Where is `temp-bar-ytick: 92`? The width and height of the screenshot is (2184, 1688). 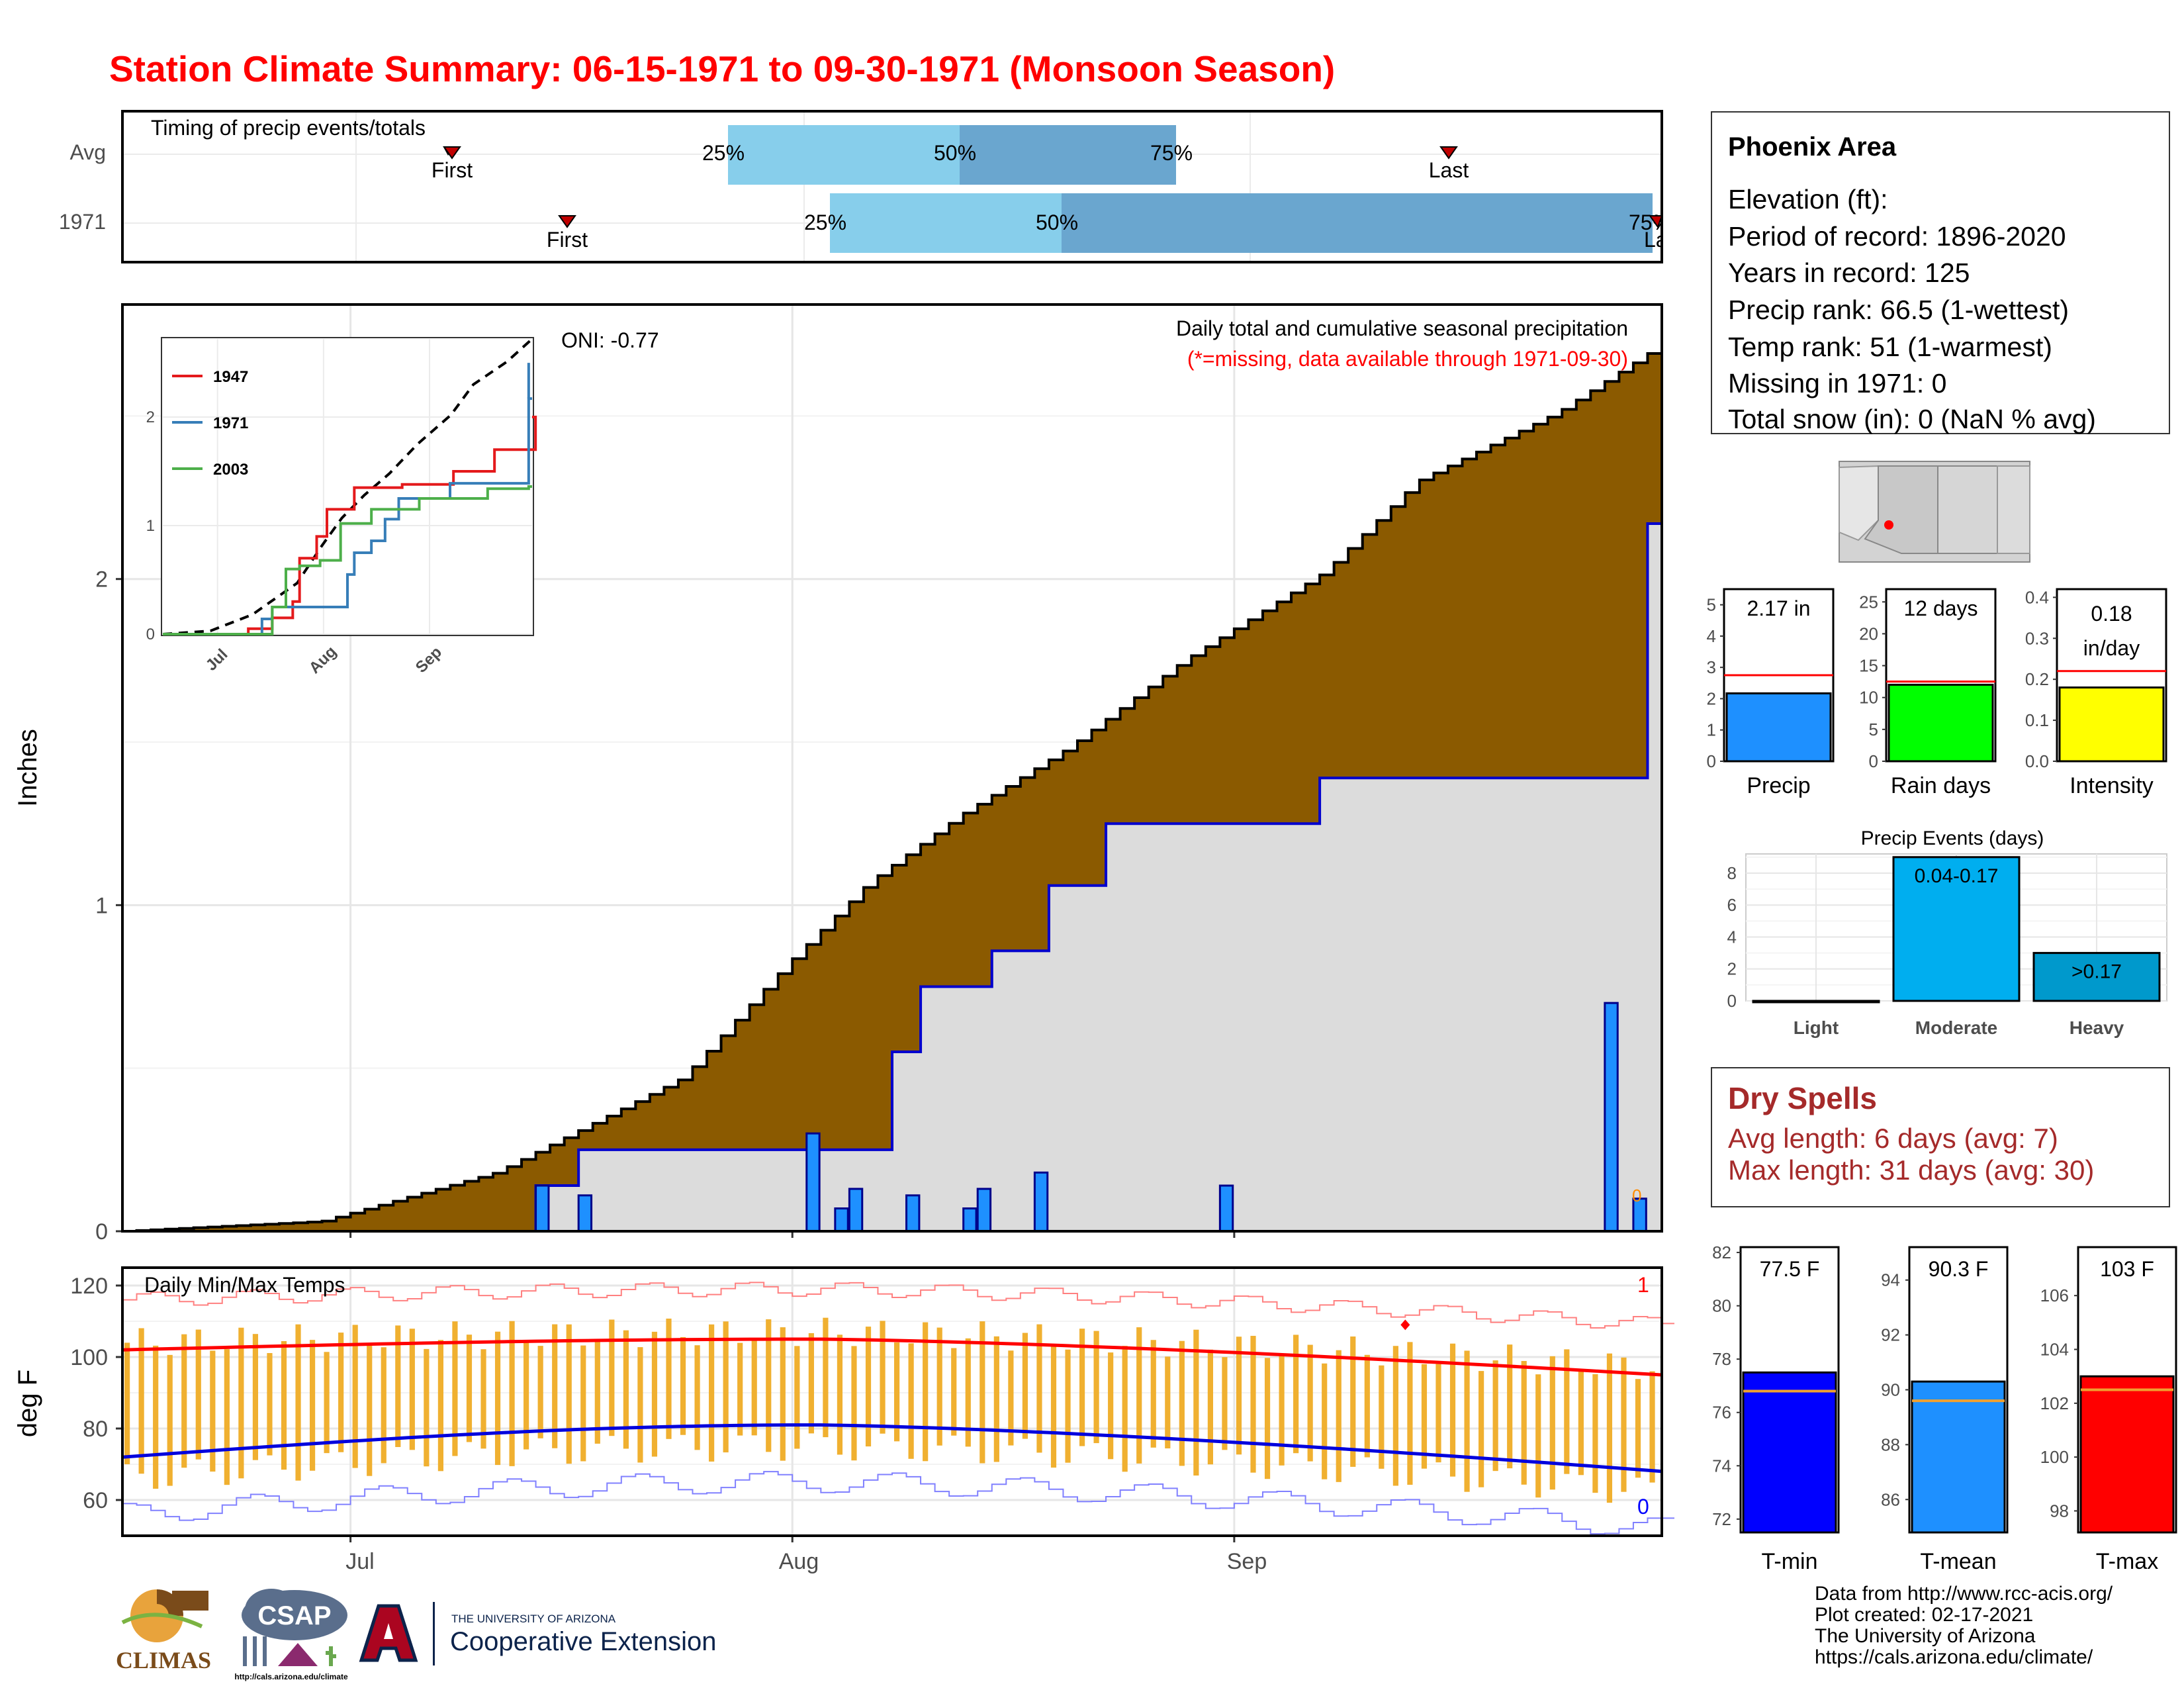
temp-bar-ytick: 92 is located at coordinates (1891, 1335).